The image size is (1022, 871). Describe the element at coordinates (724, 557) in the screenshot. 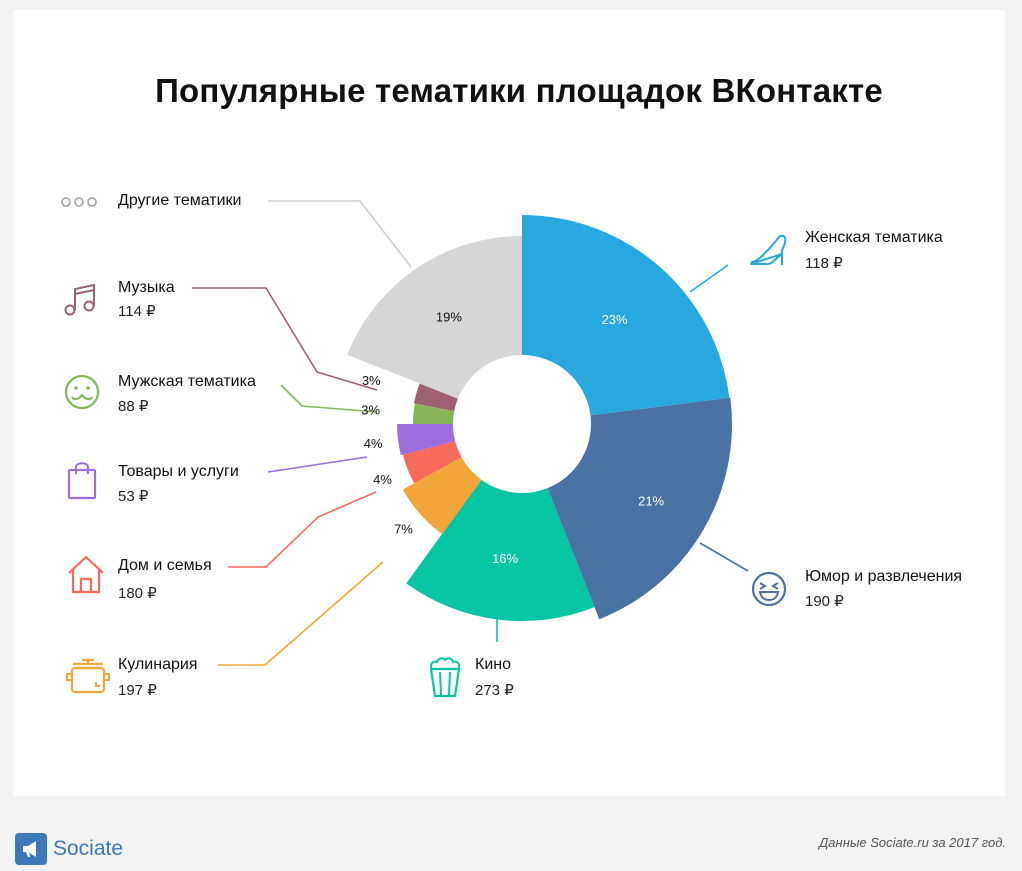

I see `leader-line-humor` at that location.